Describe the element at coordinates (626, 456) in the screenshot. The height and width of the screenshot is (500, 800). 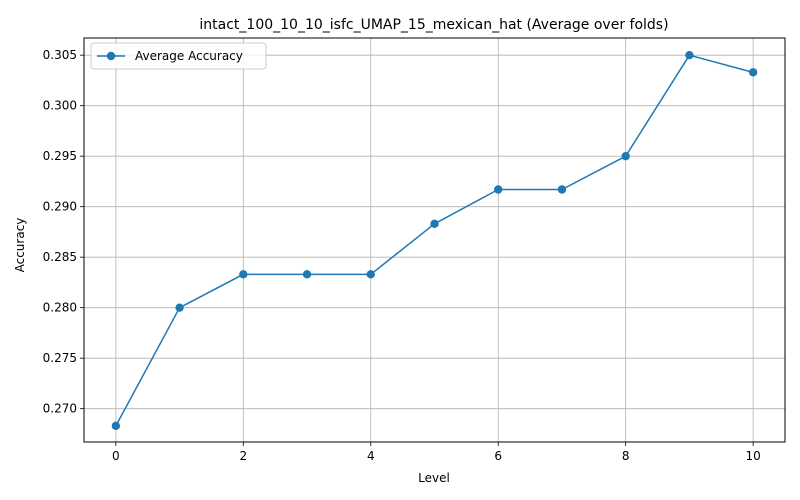
I see `x-tick-label: 8` at that location.